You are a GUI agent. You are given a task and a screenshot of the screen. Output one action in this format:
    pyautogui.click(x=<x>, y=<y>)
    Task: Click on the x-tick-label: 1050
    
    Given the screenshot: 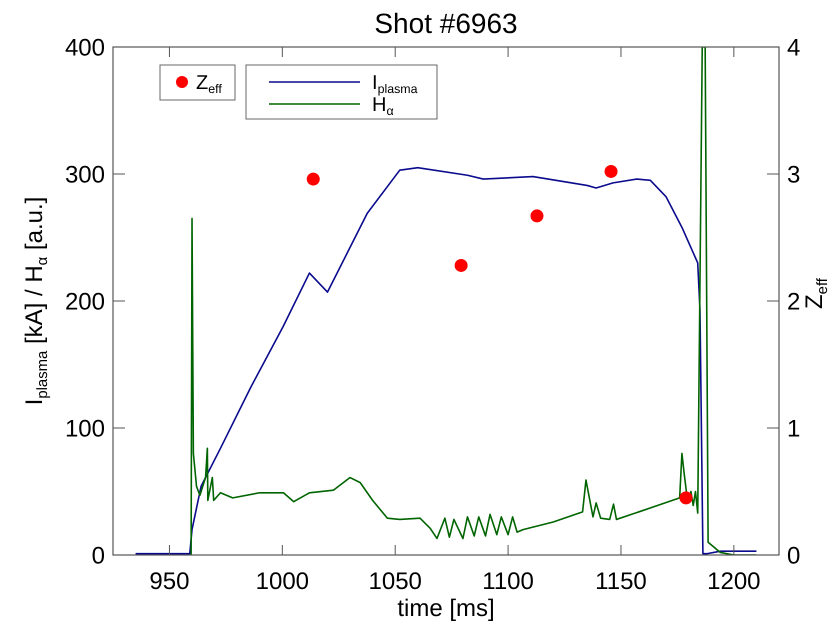 What is the action you would take?
    pyautogui.click(x=395, y=581)
    